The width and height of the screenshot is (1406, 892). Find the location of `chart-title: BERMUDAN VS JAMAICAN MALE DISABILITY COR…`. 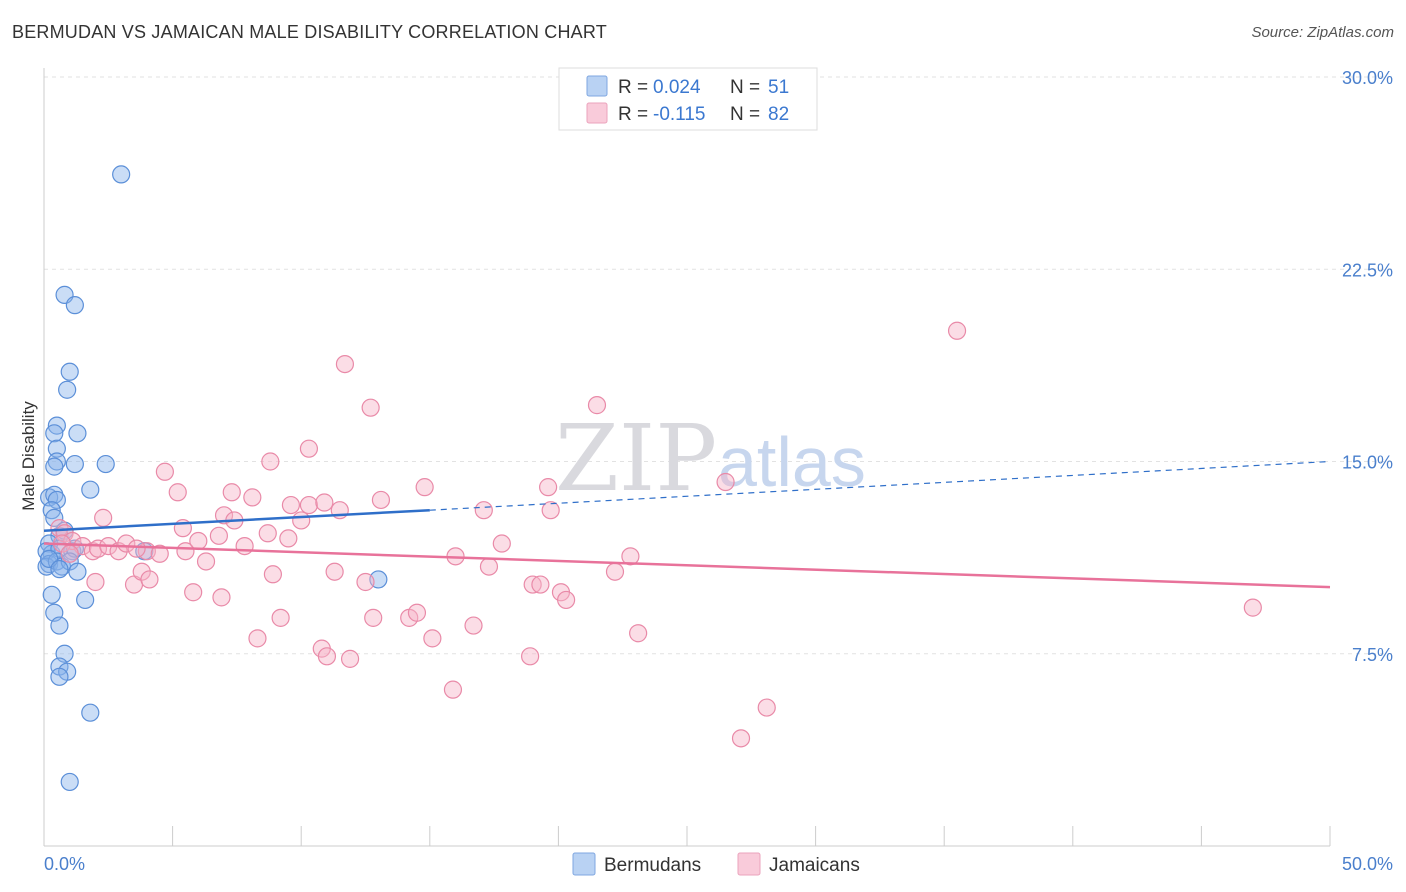

chart-title: BERMUDAN VS JAMAICAN MALE DISABILITY COR… is located at coordinates (309, 32).